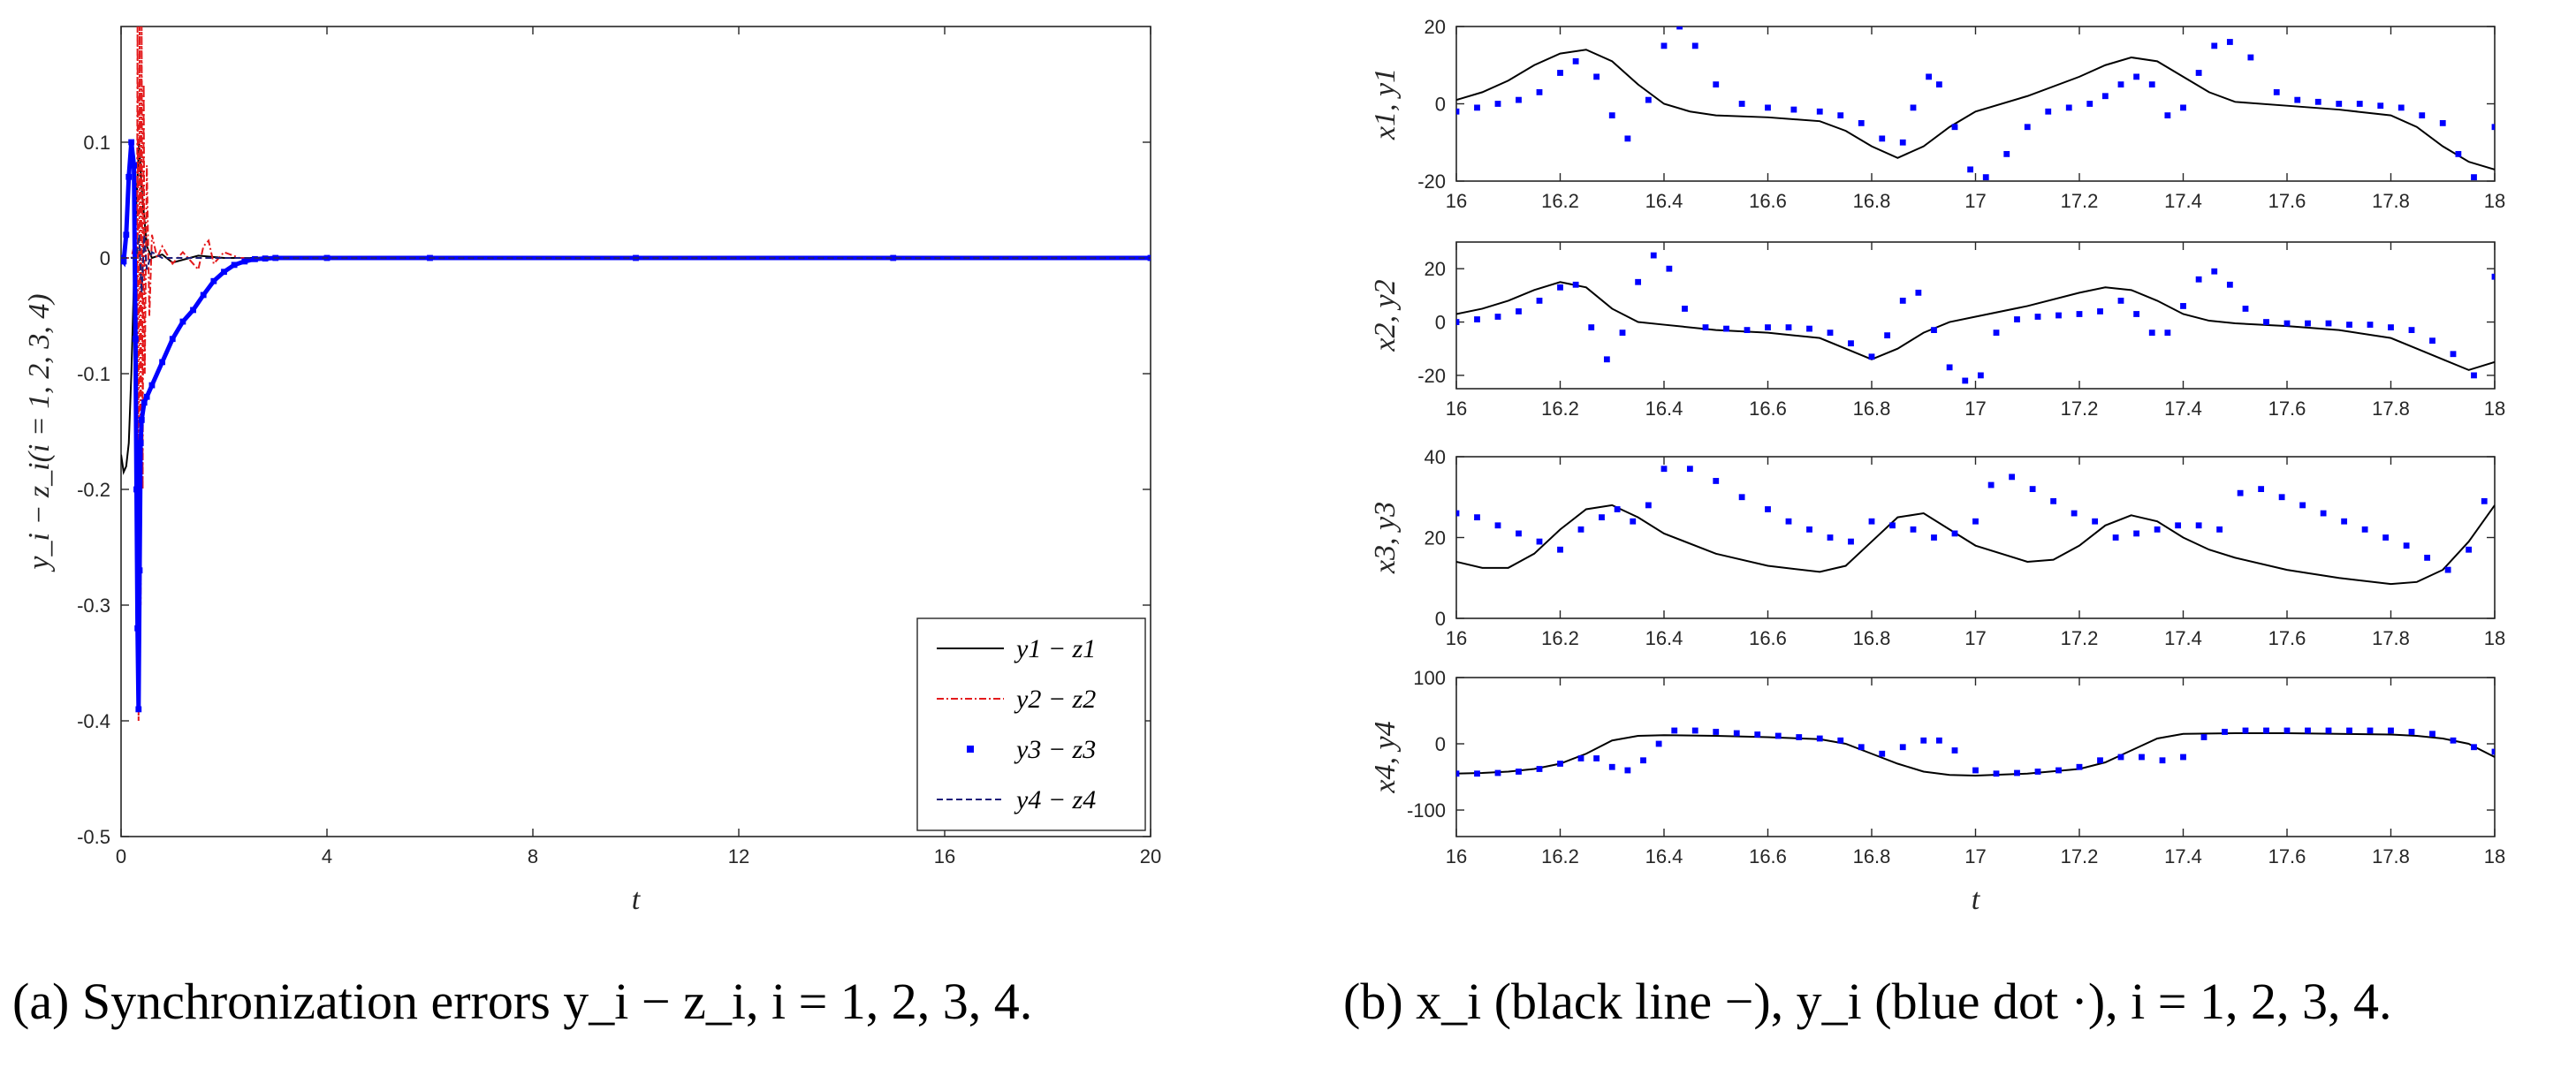 This screenshot has height=1068, width=2576. Describe the element at coordinates (1031, 724) in the screenshot. I see `legend-box` at that location.